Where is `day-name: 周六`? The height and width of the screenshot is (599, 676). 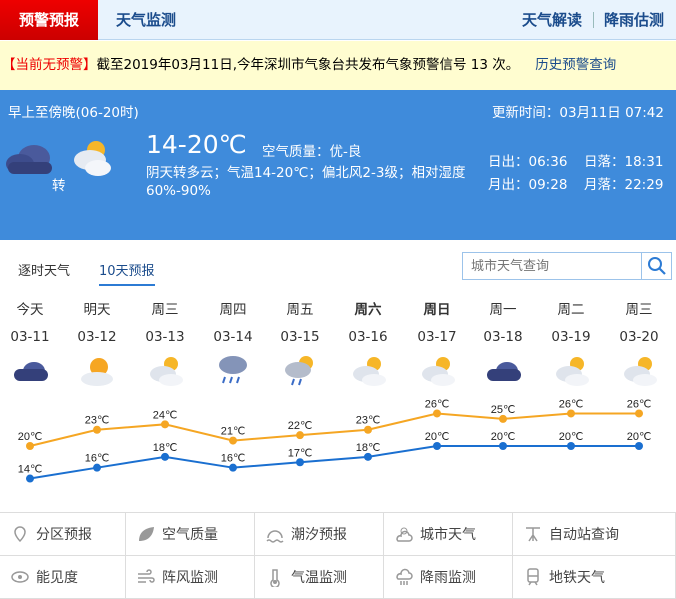
day-name: 周六 is located at coordinates (368, 310).